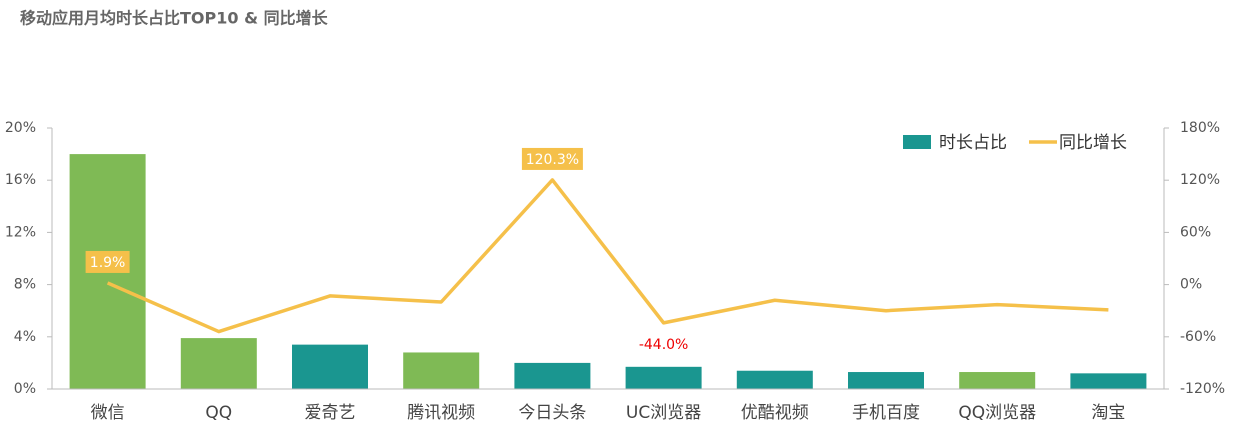 This screenshot has width=1248, height=428. What do you see at coordinates (1202, 389) in the screenshot?
I see `y2-tick-label: -120%` at bounding box center [1202, 389].